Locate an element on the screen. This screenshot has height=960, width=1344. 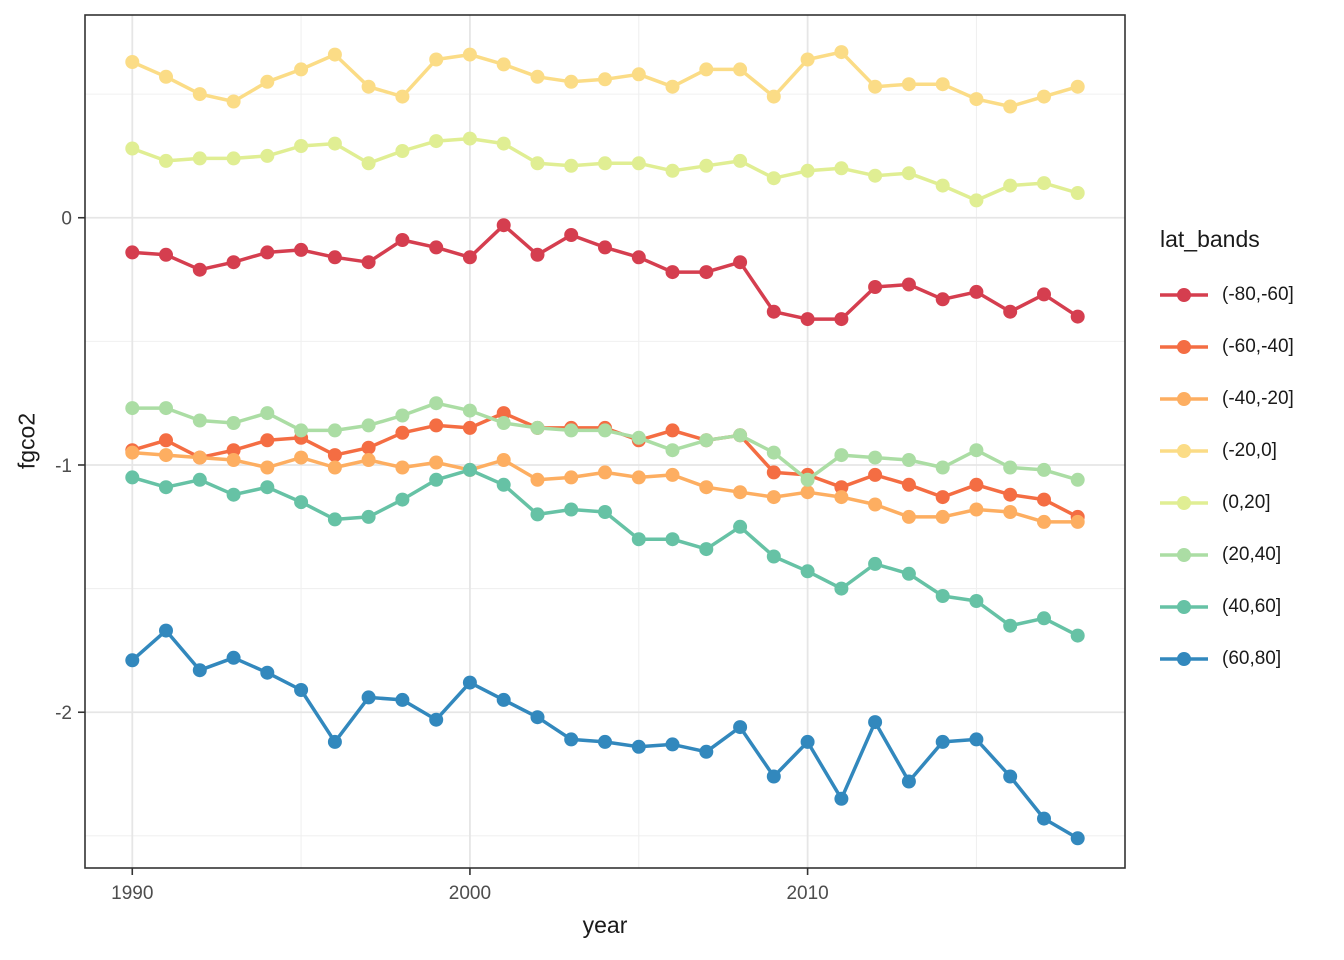
series-(20,40] is located at coordinates (605, 441).